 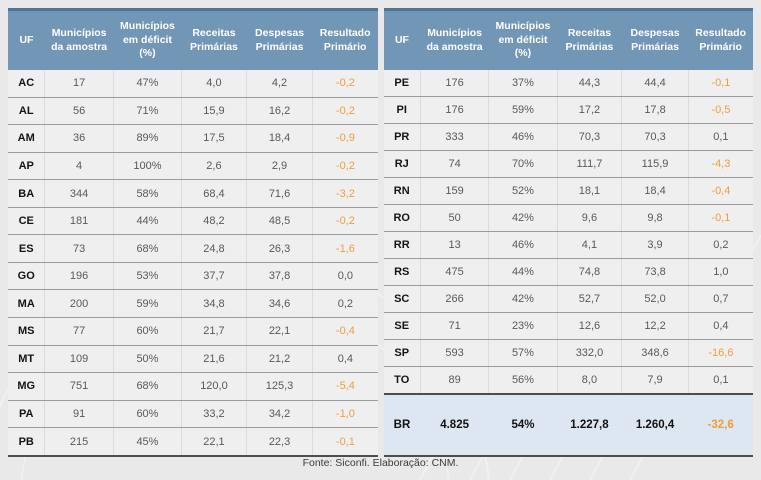 I want to click on value-cell: 48,5, so click(x=279, y=221).